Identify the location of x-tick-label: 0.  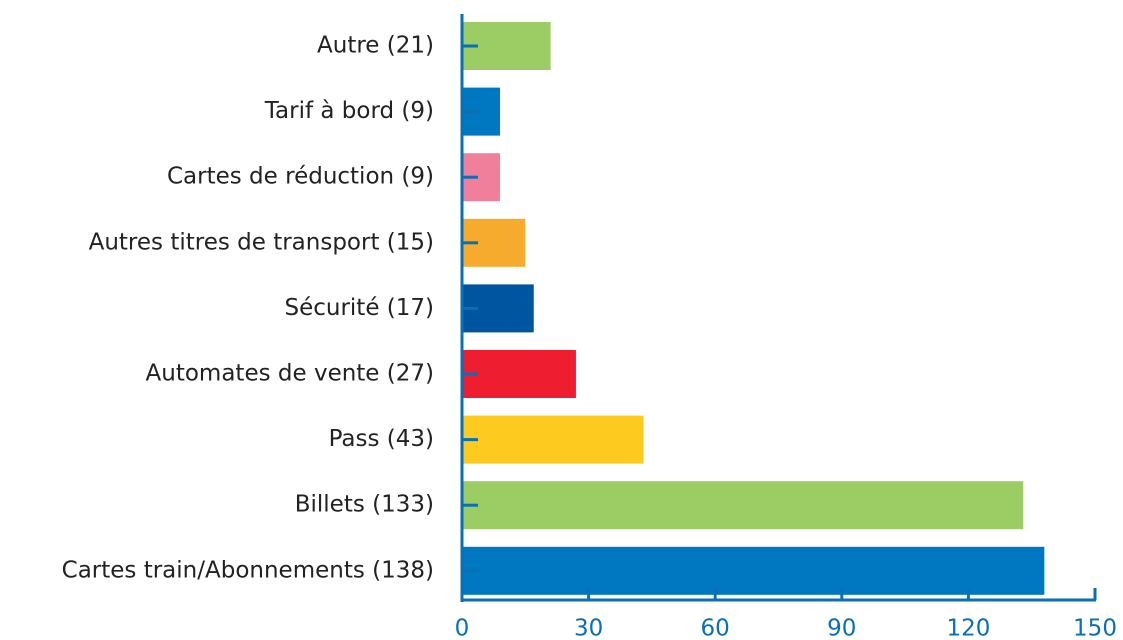
(462, 628).